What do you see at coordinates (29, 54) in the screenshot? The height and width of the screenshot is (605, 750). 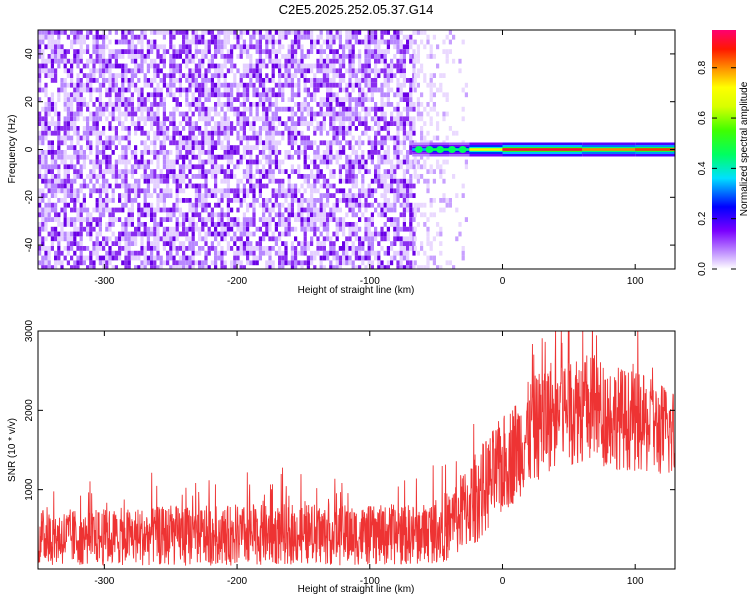 I see `y-tick-label: 40` at bounding box center [29, 54].